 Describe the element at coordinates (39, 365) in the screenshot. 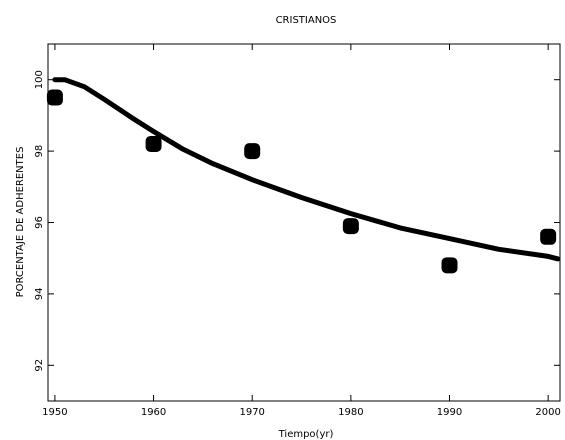

I see `y-tick-label: 92` at that location.